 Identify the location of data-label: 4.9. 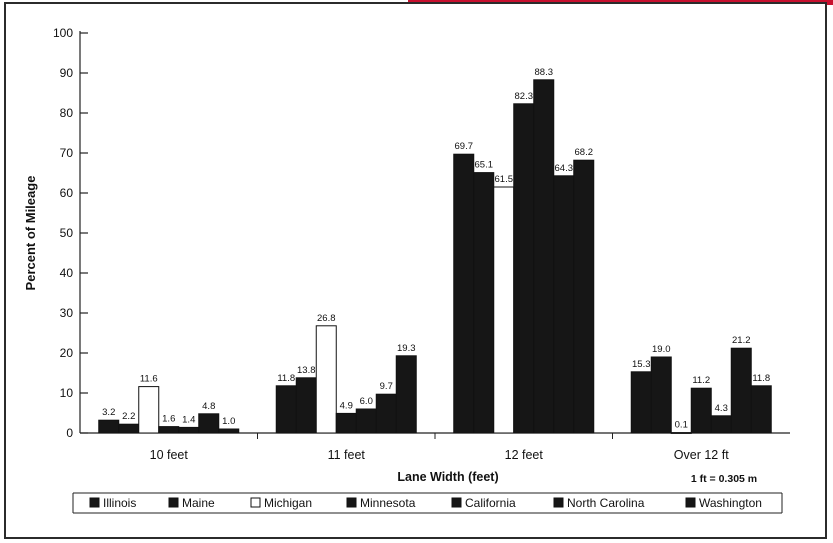
(346, 405).